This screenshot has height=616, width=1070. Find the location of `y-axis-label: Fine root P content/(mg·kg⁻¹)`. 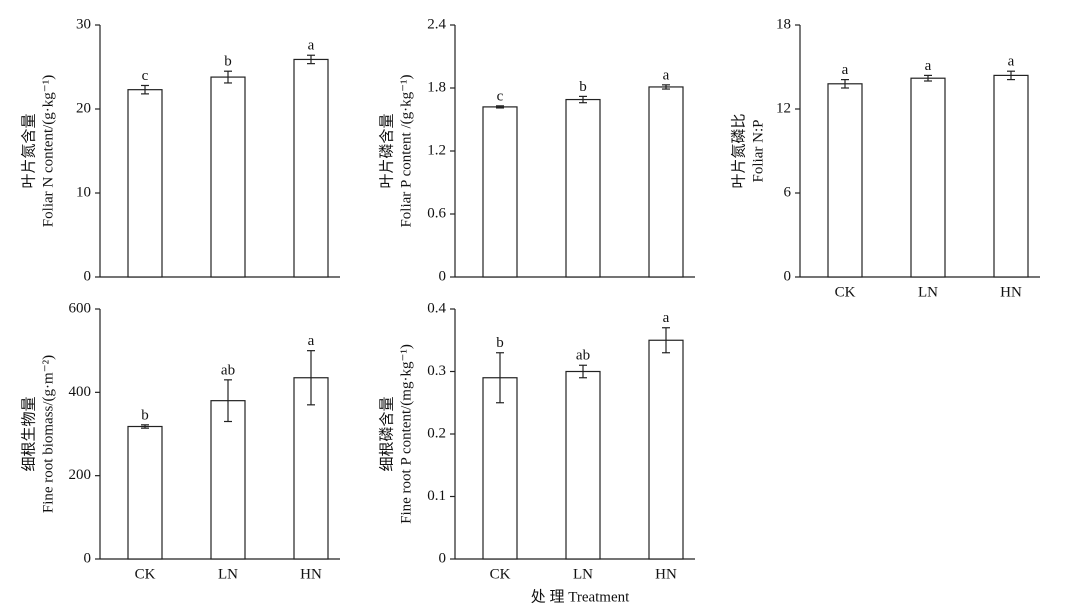

y-axis-label: Fine root P content/(mg·kg⁻¹) is located at coordinates (406, 434).